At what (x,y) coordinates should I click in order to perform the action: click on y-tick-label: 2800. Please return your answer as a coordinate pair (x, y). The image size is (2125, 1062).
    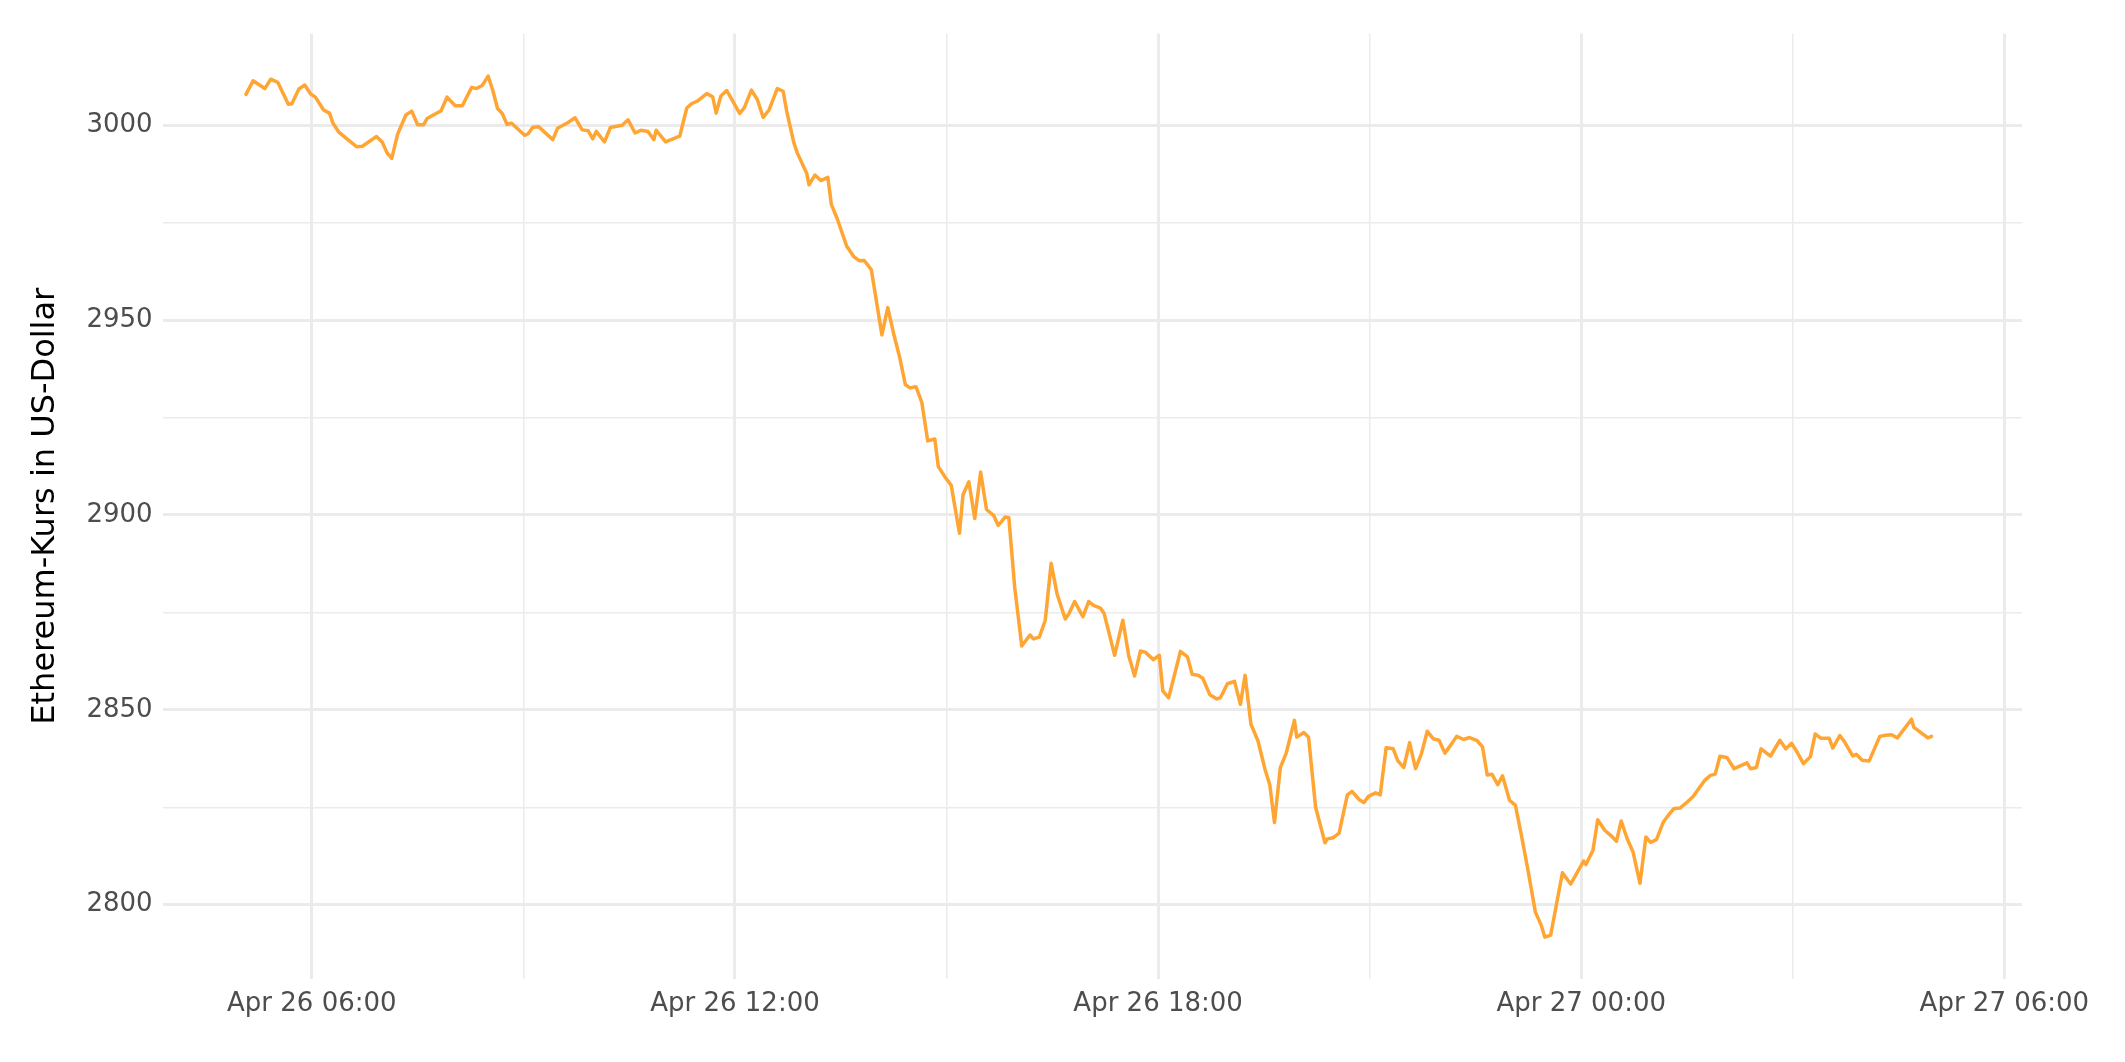
    Looking at the image, I should click on (119, 902).